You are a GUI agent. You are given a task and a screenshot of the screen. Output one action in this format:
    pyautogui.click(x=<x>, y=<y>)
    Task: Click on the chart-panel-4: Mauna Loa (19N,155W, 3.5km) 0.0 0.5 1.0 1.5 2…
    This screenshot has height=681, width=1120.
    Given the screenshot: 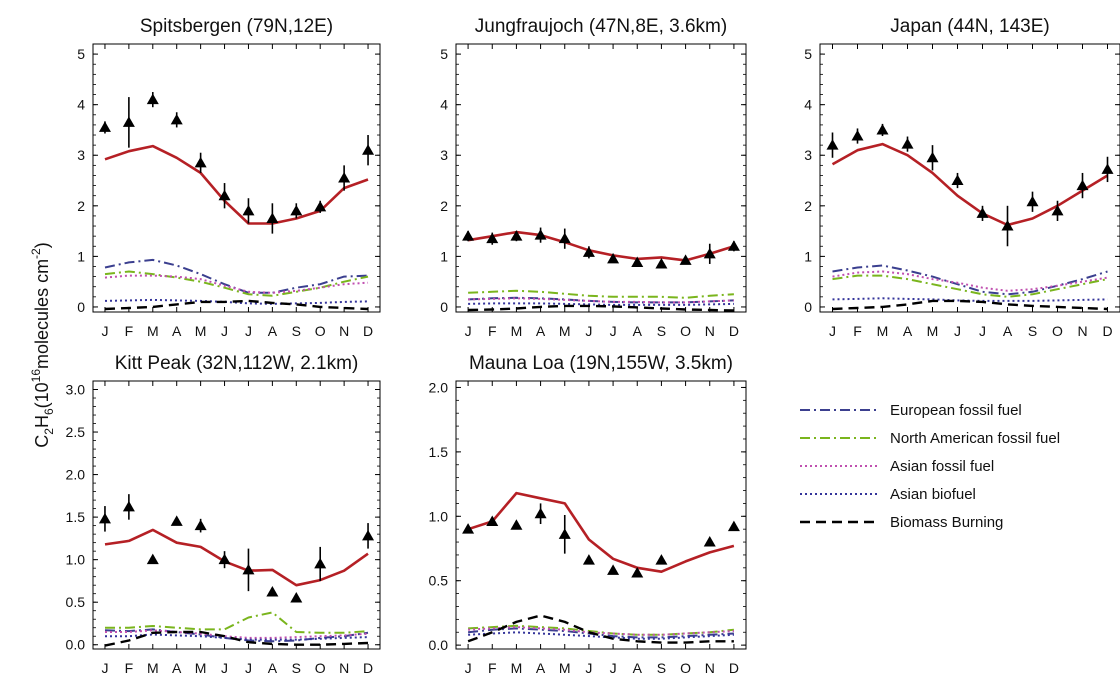 What is the action you would take?
    pyautogui.click(x=588, y=514)
    